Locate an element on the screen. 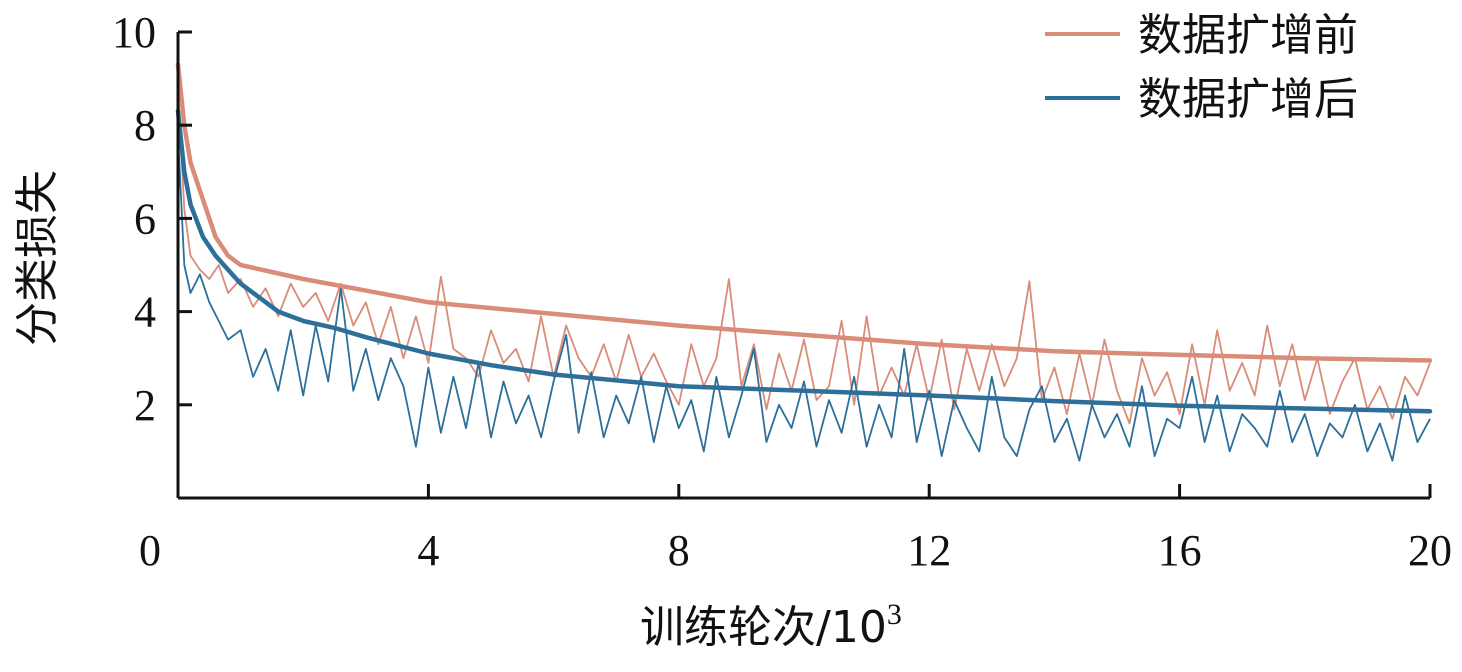 The height and width of the screenshot is (672, 1462). y-tick-label: 6 is located at coordinates (145, 218).